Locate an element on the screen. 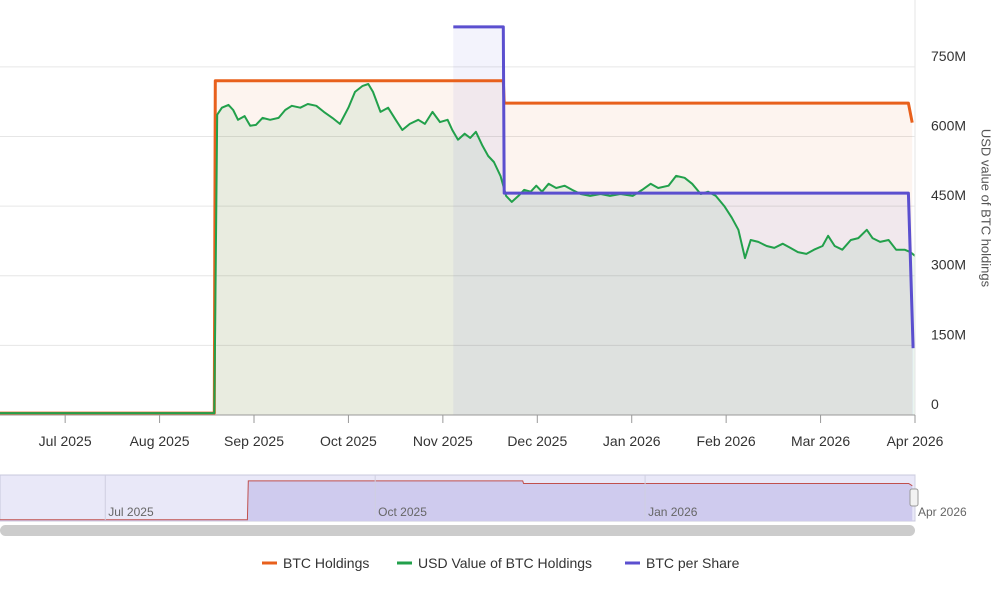  scrollbar is located at coordinates (457, 530).